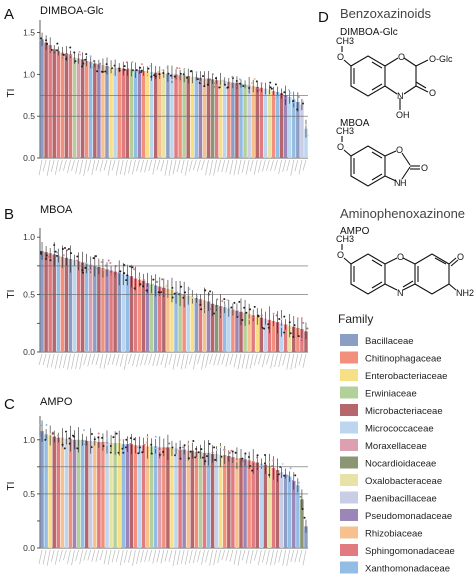 Image resolution: width=474 pixels, height=585 pixels. I want to click on legend-item-label: Rhizobiaceae, so click(394, 534).